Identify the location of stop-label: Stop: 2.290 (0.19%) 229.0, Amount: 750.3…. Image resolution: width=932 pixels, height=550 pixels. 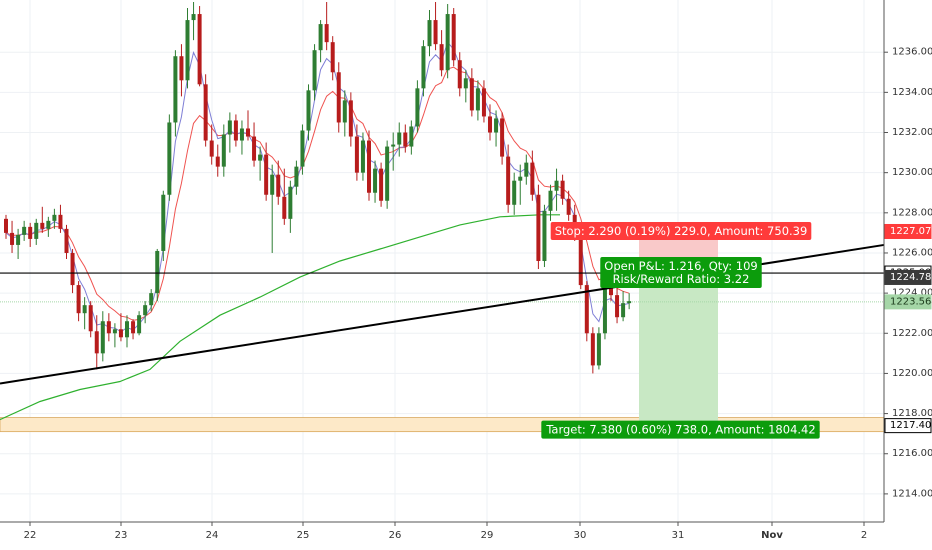
(681, 230).